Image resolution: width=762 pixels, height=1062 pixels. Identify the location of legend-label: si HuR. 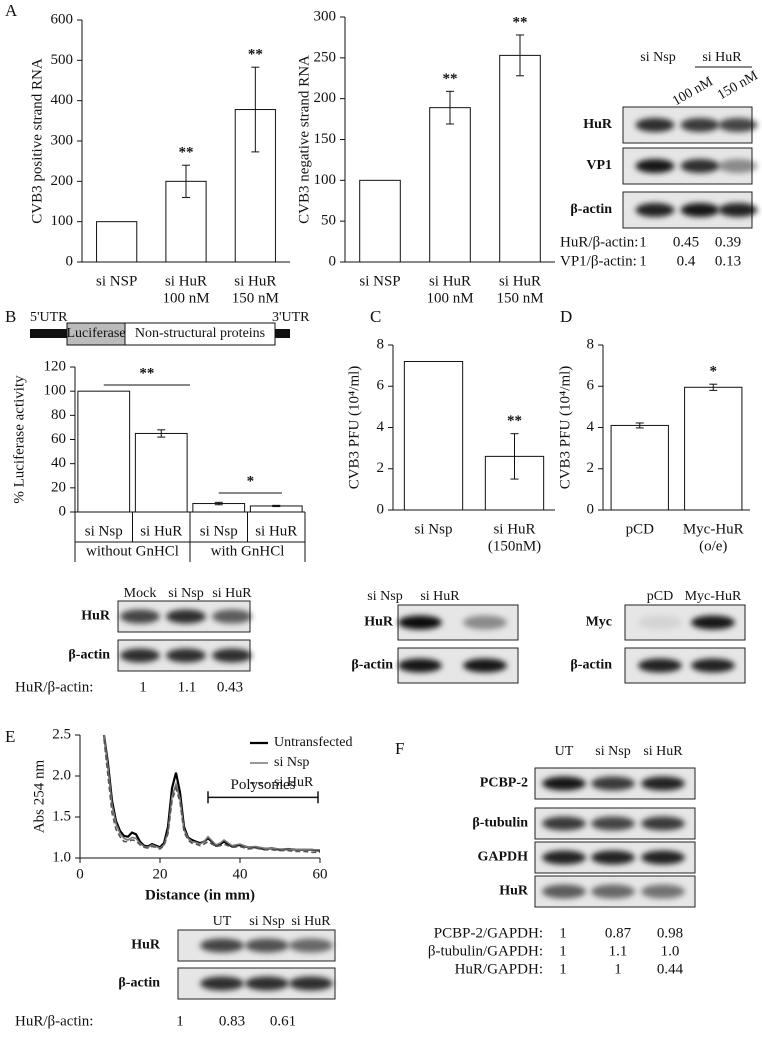
(294, 782).